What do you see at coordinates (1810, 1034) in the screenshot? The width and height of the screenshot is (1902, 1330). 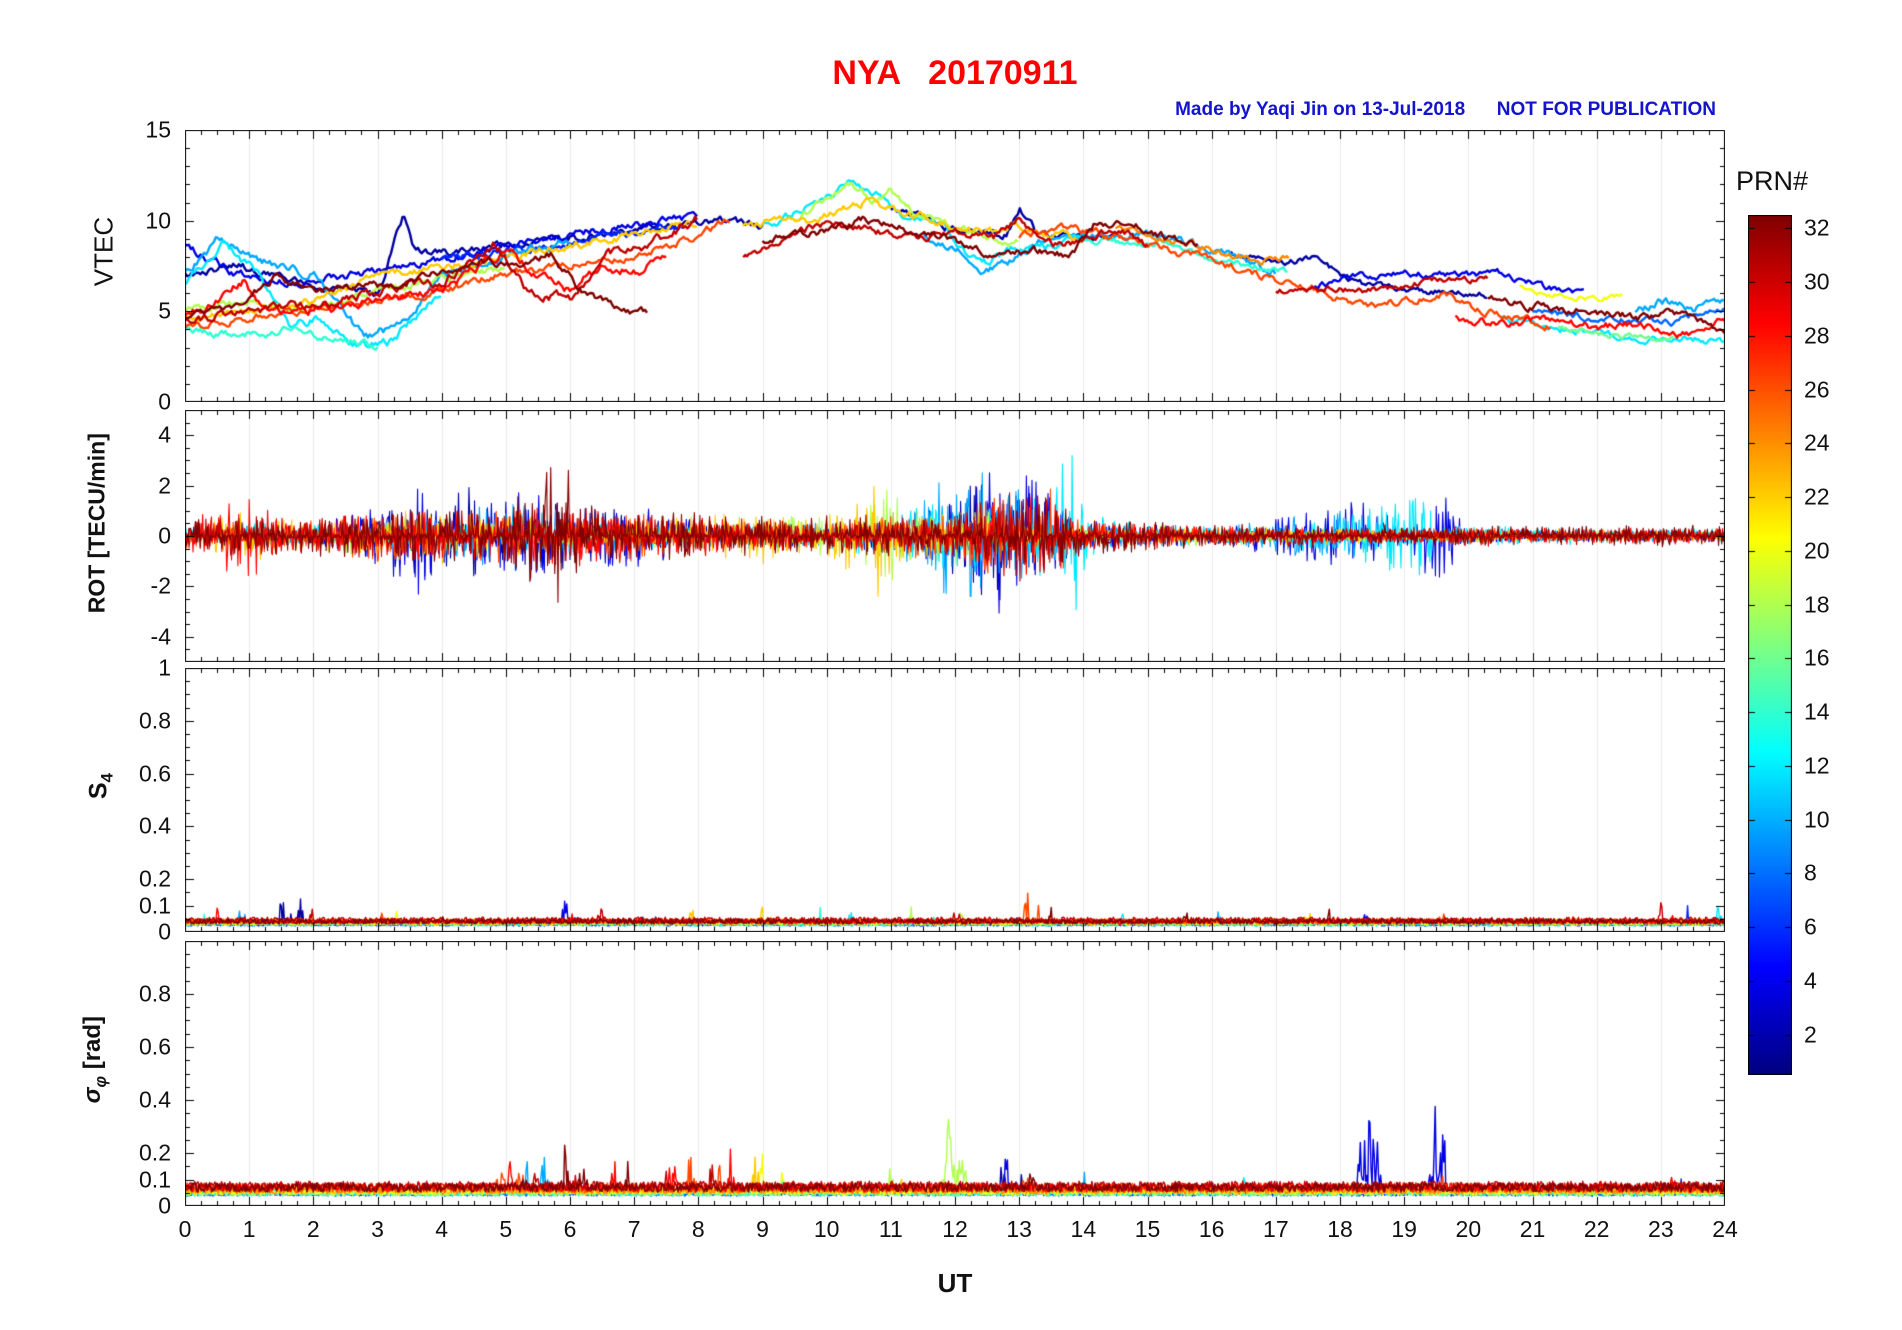 I see `colorbar-tick-label: 2` at bounding box center [1810, 1034].